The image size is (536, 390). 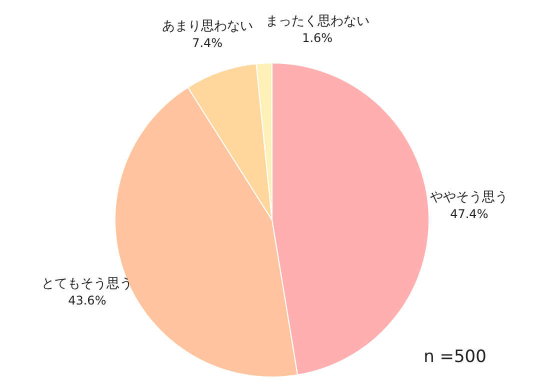 What do you see at coordinates (87, 284) in the screenshot?
I see `slice-label: とてもそう思う` at bounding box center [87, 284].